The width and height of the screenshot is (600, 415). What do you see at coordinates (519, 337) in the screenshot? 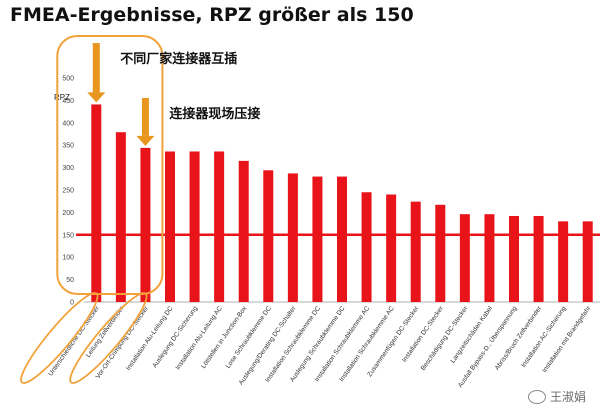
I see `x-tick-label: Abriss/Bruch Zellverbinder` at bounding box center [519, 337].